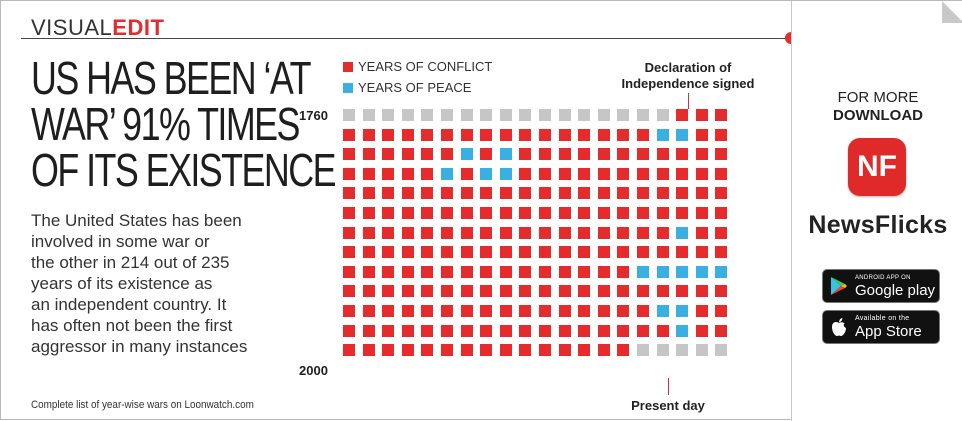 The height and width of the screenshot is (421, 962). What do you see at coordinates (895, 290) in the screenshot?
I see `google-play-big-text: Google play` at bounding box center [895, 290].